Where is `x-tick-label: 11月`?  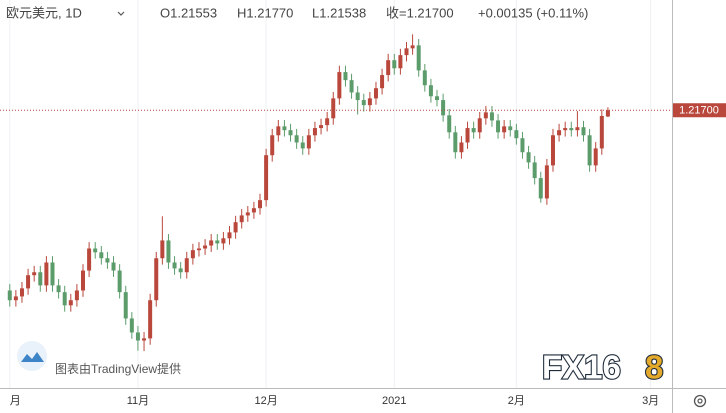
x-tick-label: 11月 is located at coordinates (138, 401).